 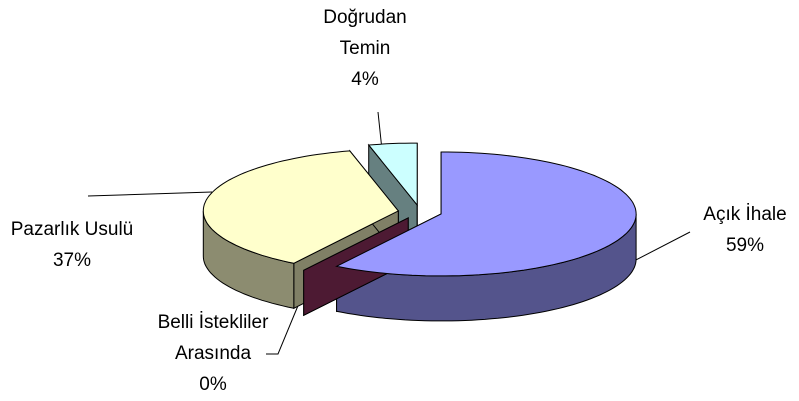 What do you see at coordinates (72, 229) in the screenshot?
I see `category-label: Pazarlık Usulü` at bounding box center [72, 229].